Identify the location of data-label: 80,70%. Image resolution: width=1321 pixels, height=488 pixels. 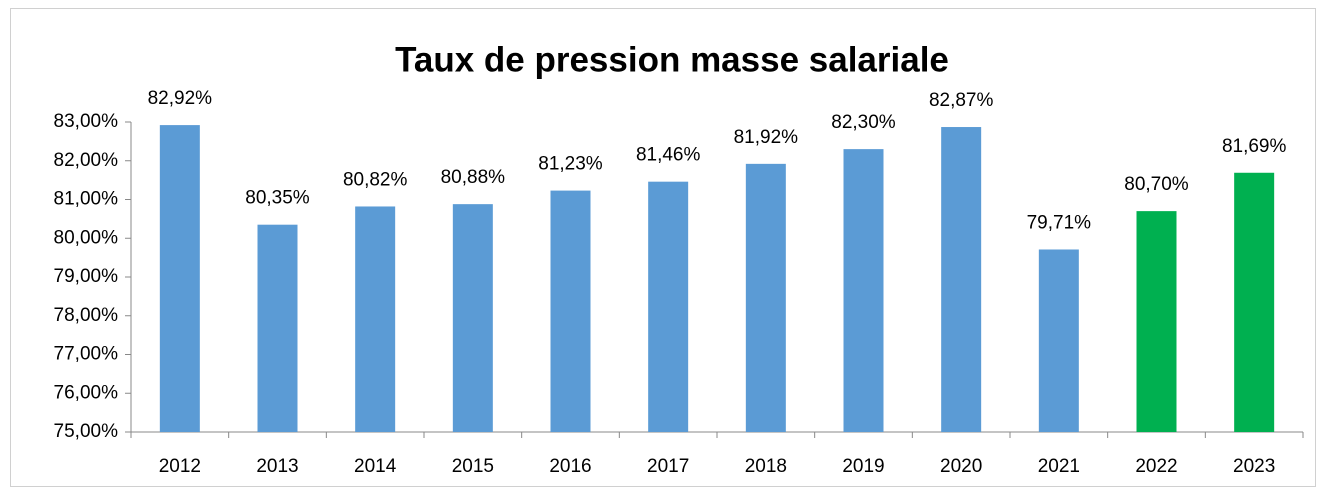
(1156, 184).